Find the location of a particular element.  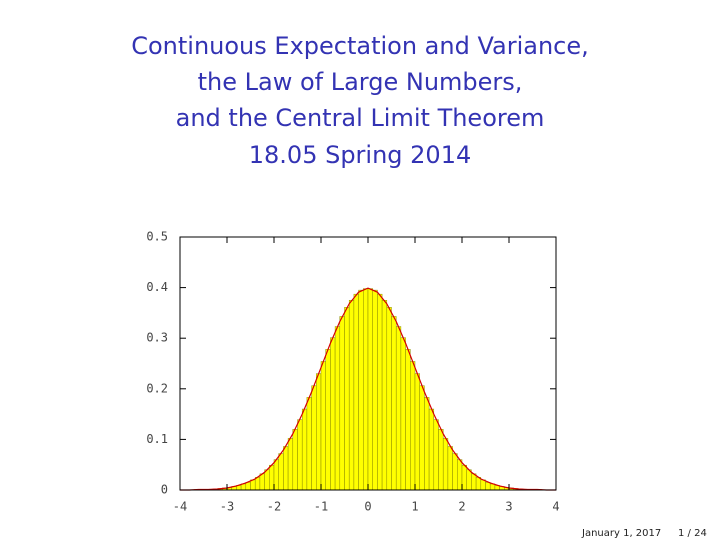

x-tick-label: -3 is located at coordinates (227, 507).